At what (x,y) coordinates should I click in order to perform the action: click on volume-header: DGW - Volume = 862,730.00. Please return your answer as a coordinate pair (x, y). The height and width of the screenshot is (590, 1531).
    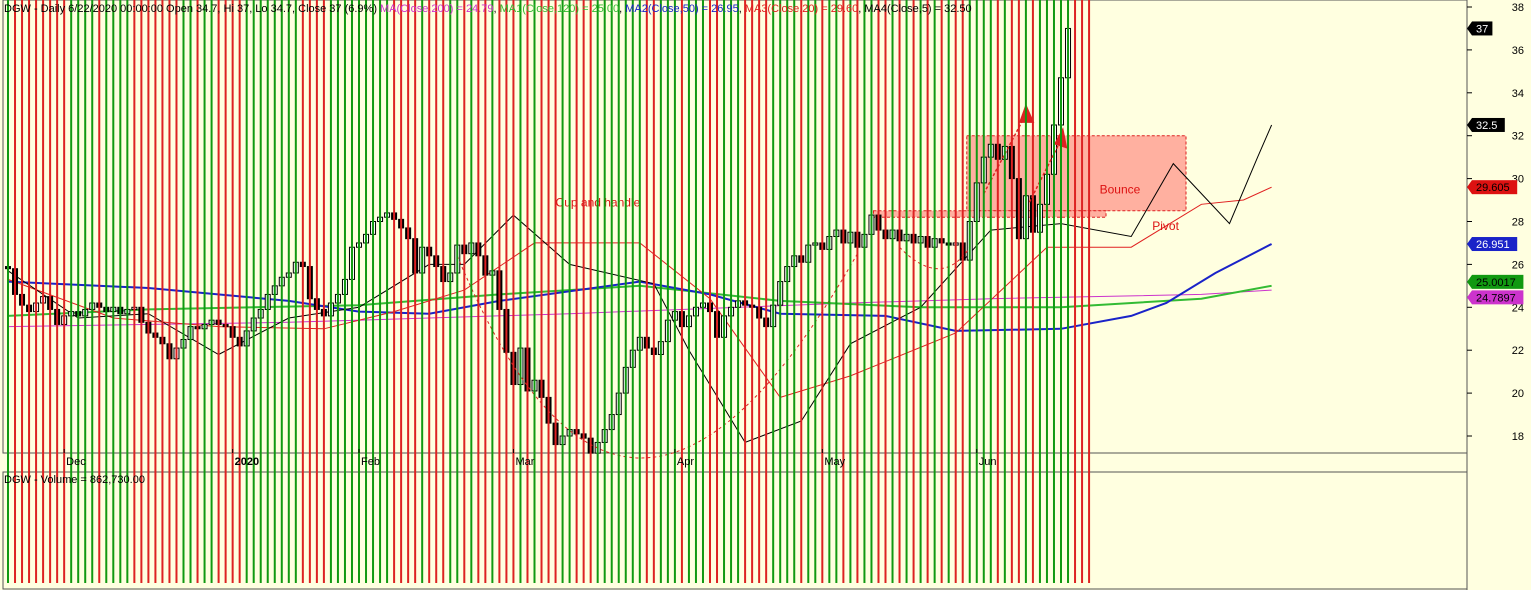
    Looking at the image, I should click on (74, 480).